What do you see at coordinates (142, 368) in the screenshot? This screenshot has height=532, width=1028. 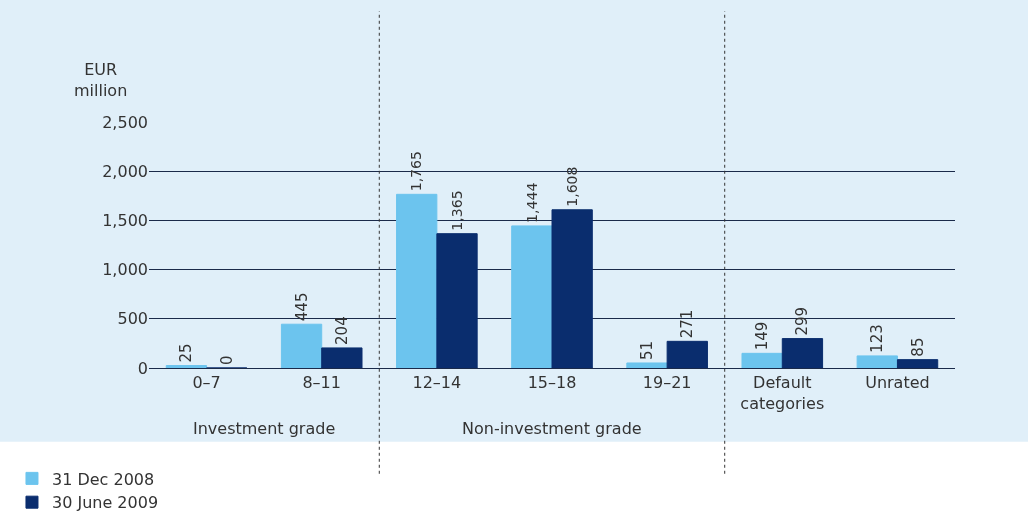 I see `y-tick-label: 0` at bounding box center [142, 368].